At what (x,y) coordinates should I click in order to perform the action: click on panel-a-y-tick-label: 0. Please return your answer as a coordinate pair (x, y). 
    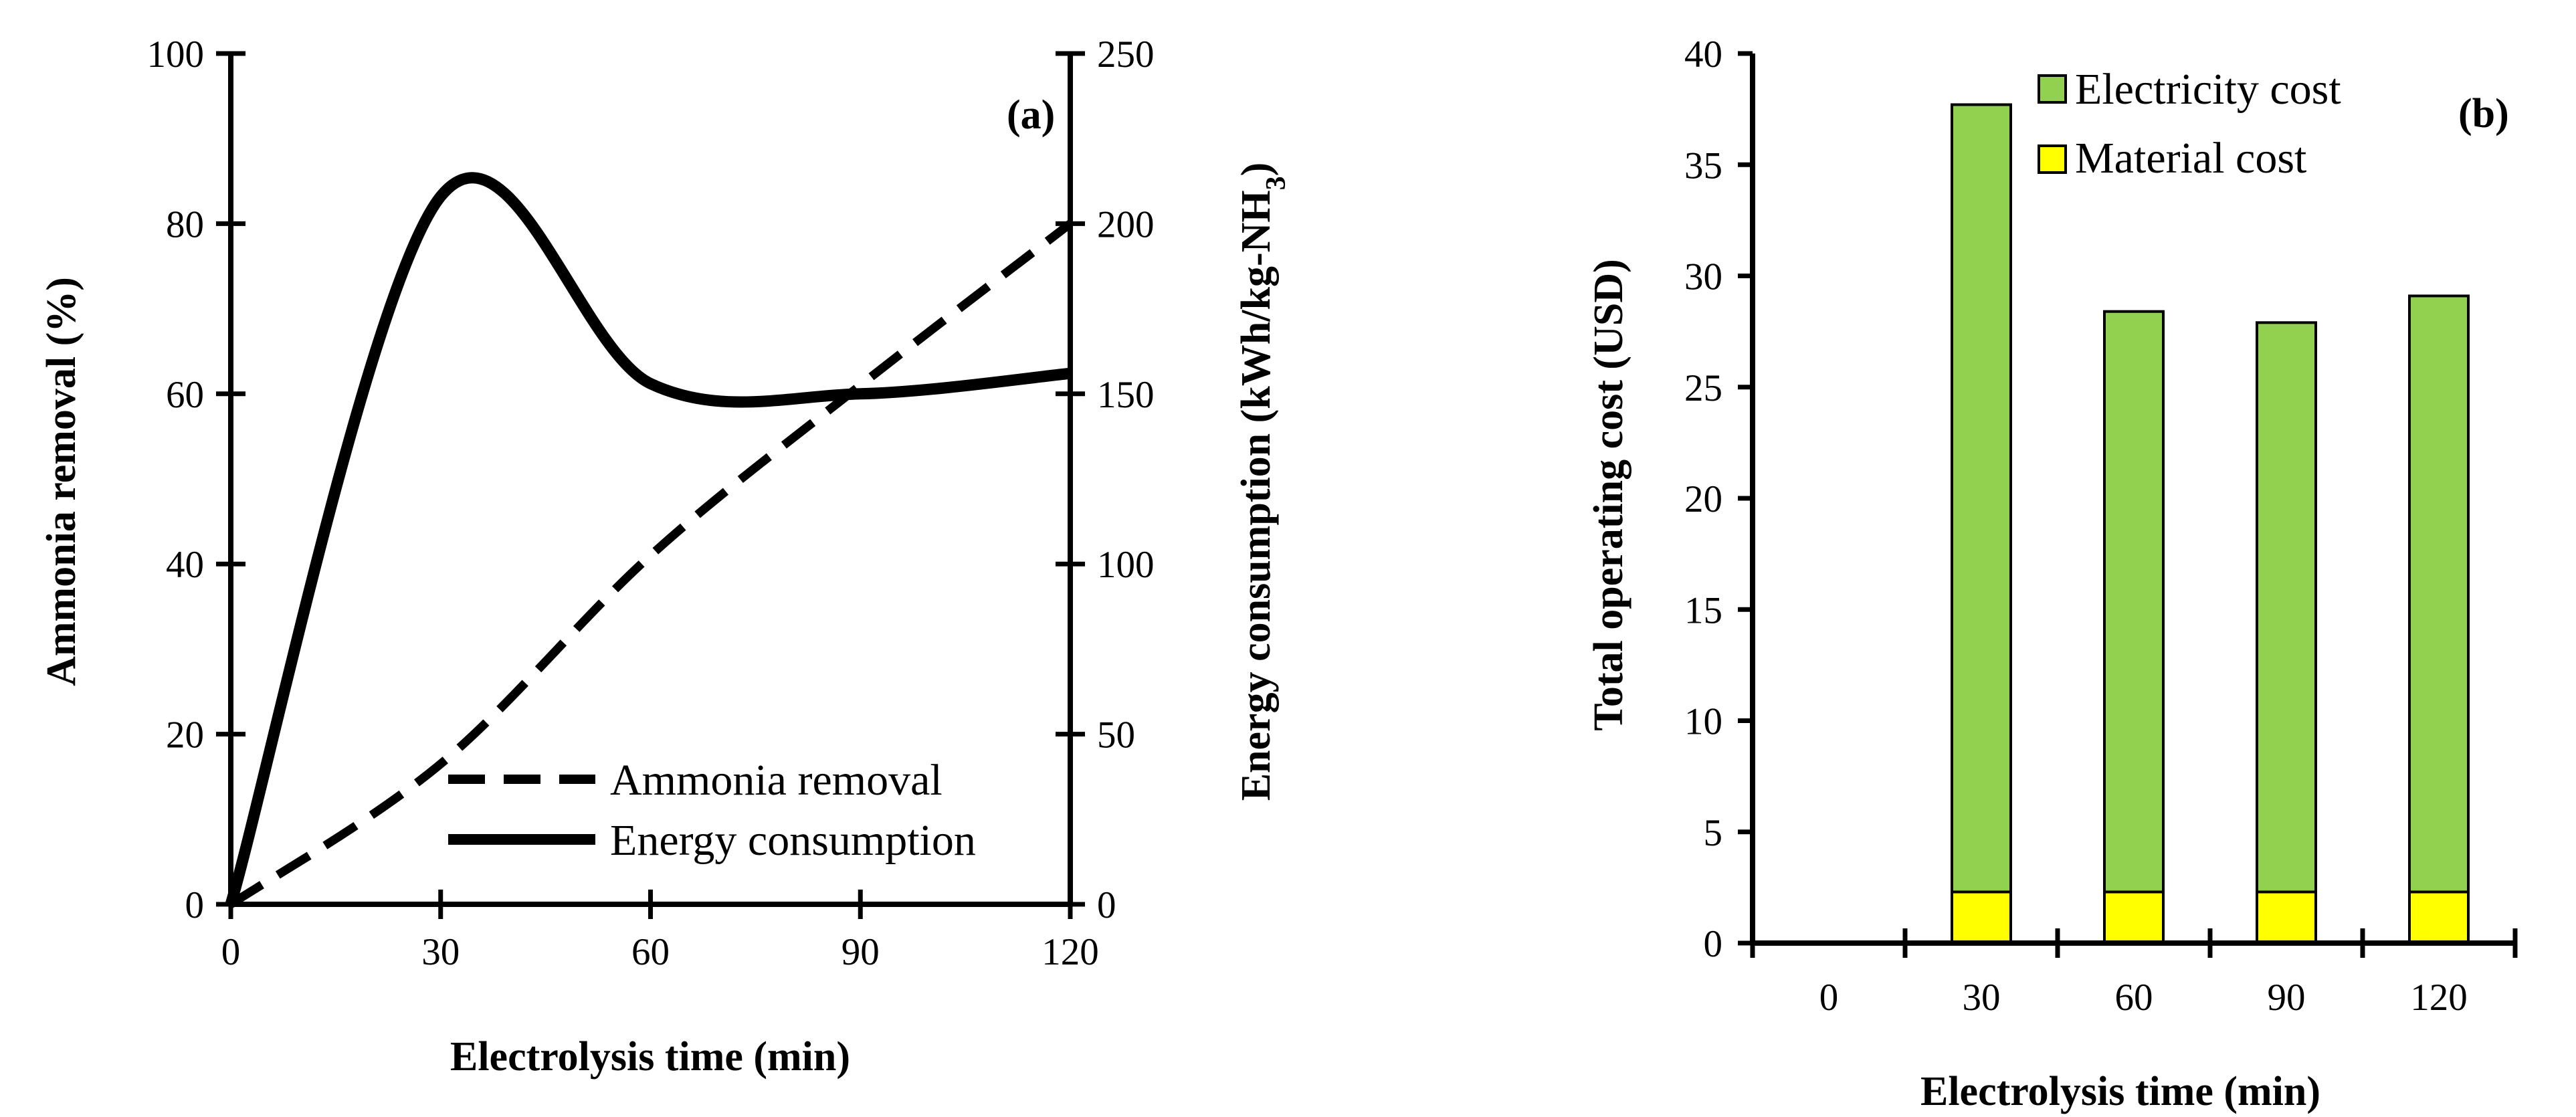
    Looking at the image, I should click on (195, 905).